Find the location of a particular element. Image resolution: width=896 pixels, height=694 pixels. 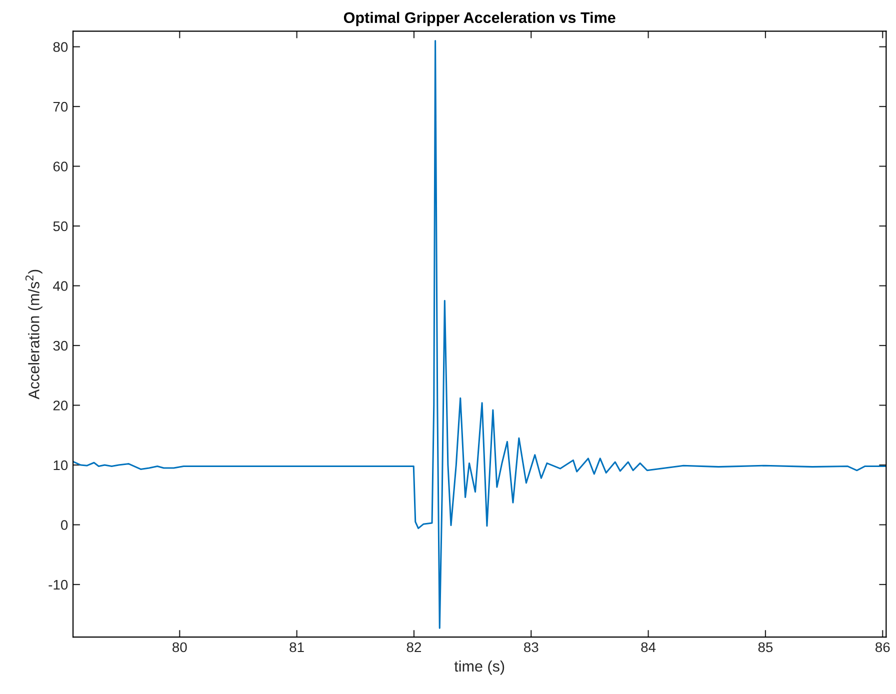

y-tick-label: 70 is located at coordinates (60, 107).